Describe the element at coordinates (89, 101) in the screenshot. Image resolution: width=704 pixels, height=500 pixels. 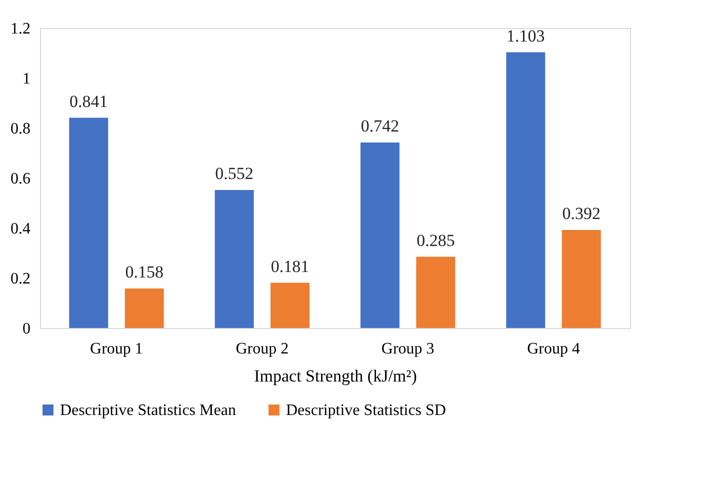
I see `data-label: 0.841` at that location.